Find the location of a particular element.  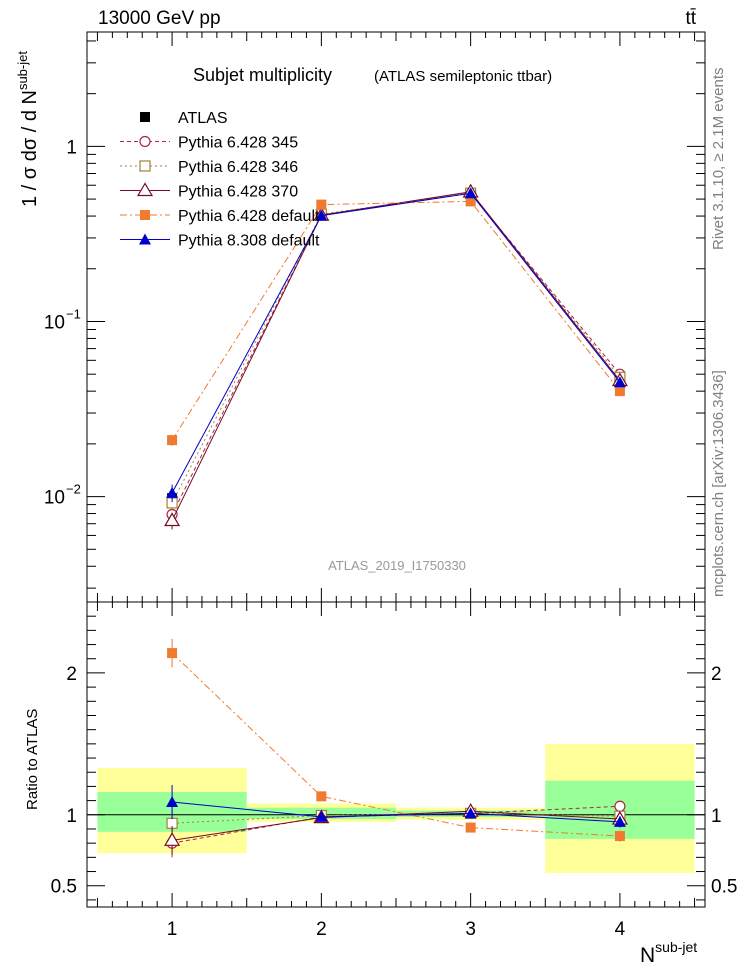

ratio-y-tick-label-left: 0.5 is located at coordinates (64, 887).